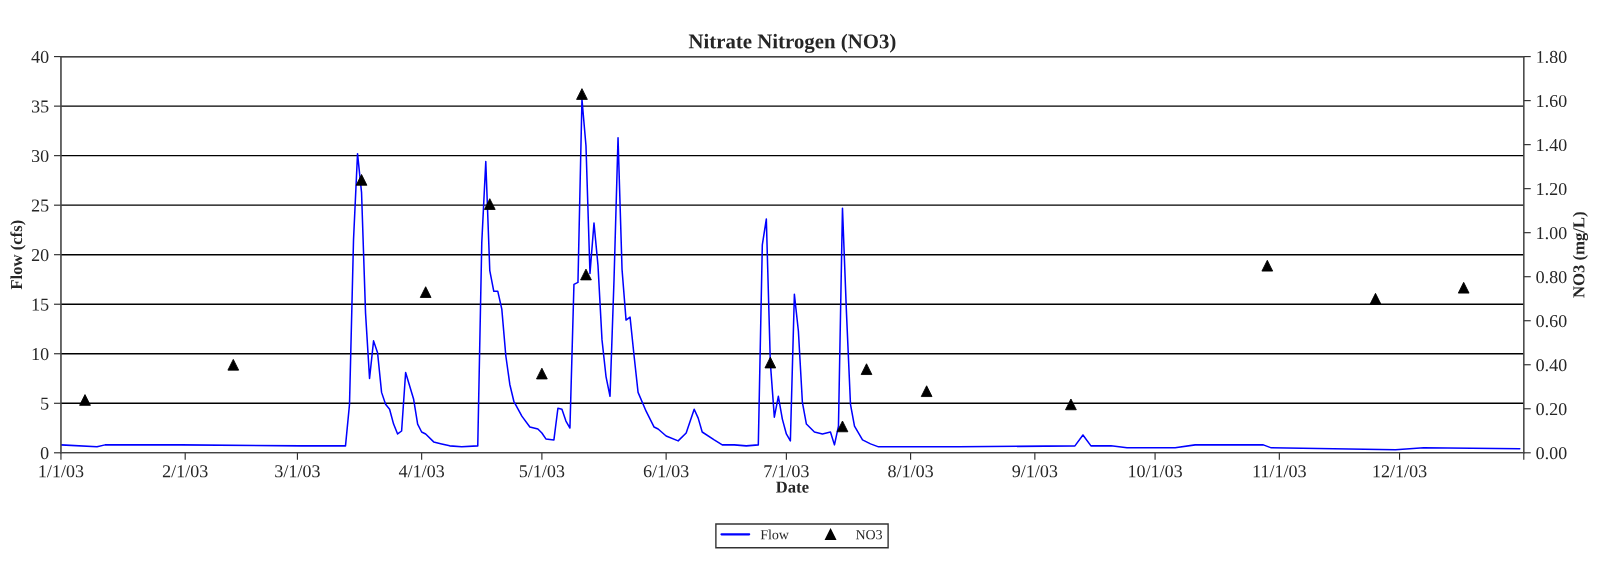  I want to click on y2-tick-label: 1.80, so click(1552, 57).